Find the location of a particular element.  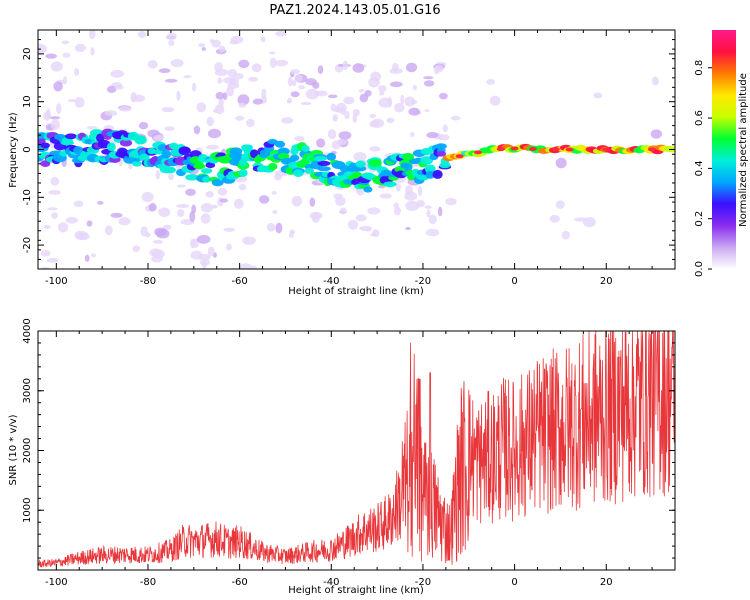

colorbar-tick-label: 0.8 is located at coordinates (699, 68).